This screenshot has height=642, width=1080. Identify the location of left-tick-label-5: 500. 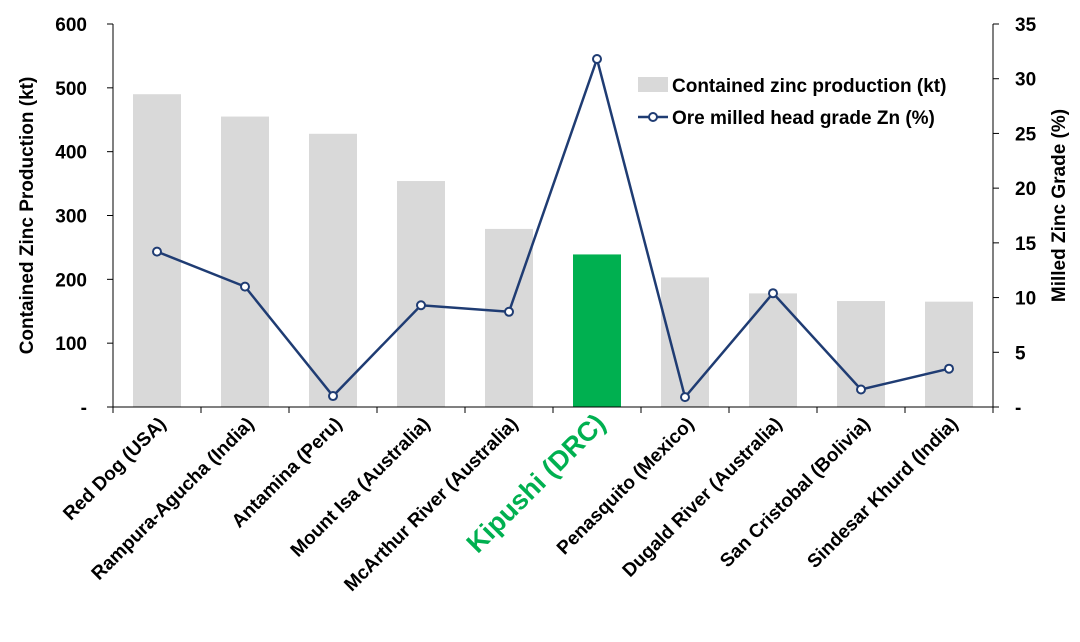
(71, 89).